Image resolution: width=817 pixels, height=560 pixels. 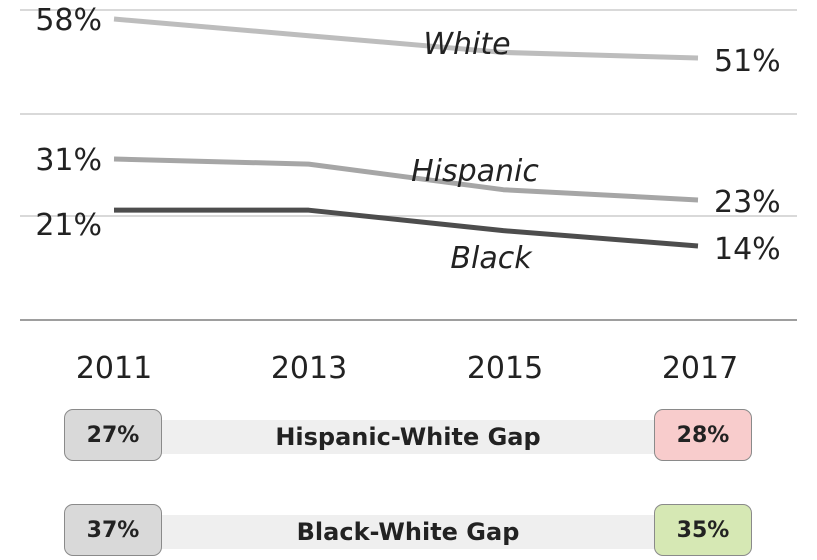 I want to click on start-value-label: 31%, so click(x=68, y=160).